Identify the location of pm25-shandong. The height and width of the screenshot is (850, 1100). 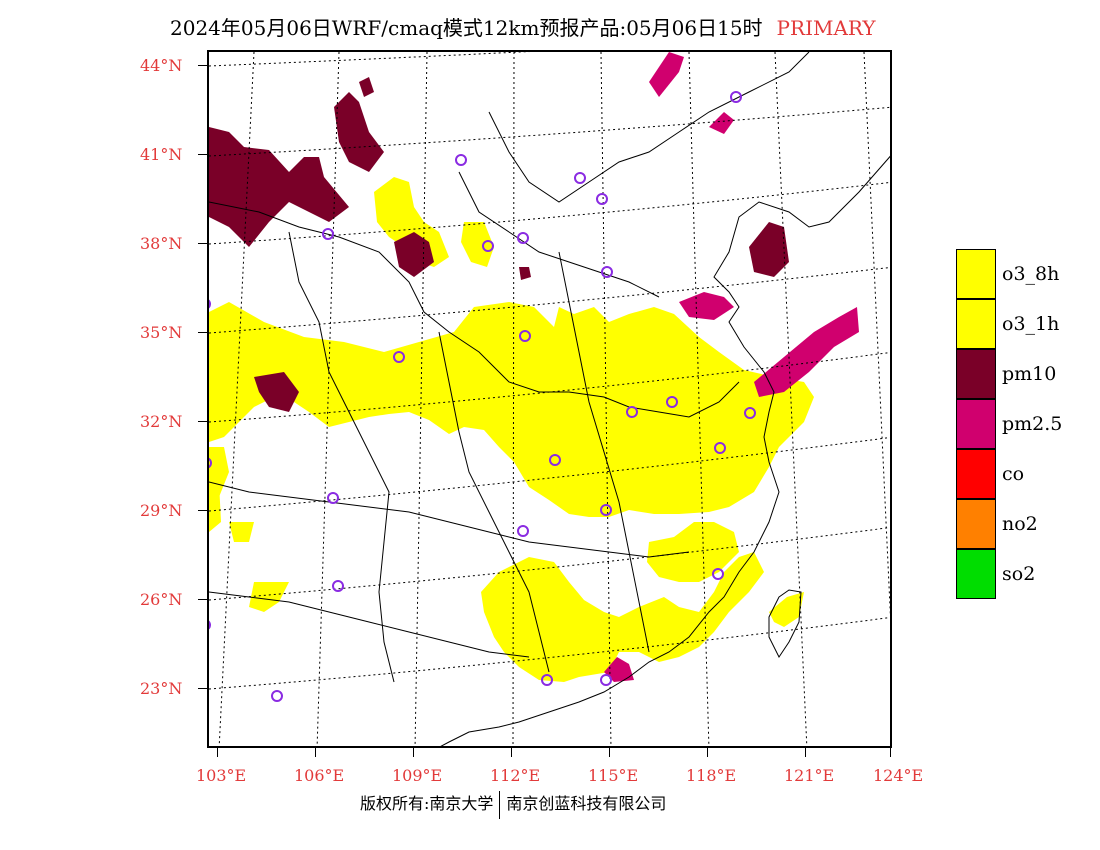
(706, 306).